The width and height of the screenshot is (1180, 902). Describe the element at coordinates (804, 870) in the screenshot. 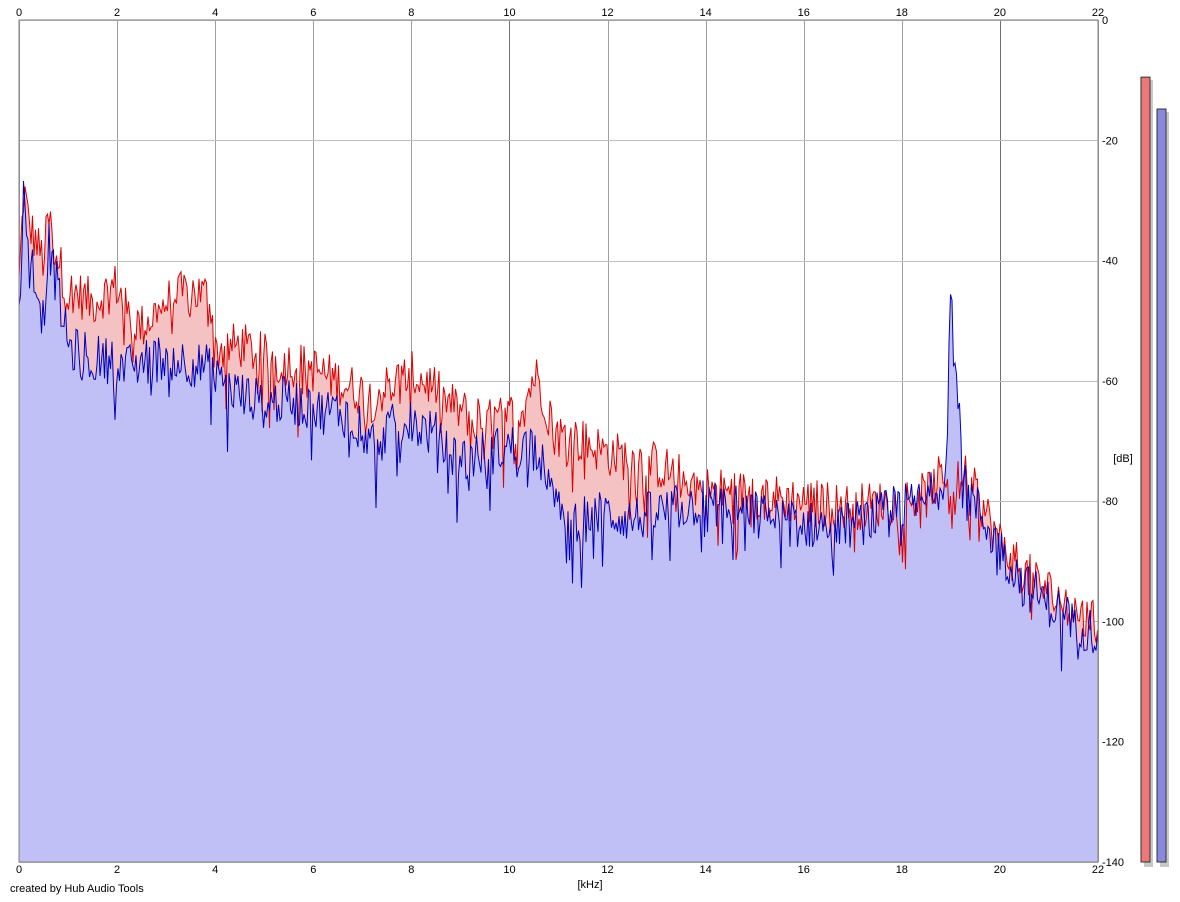

I see `x-tick-label-bottom: 16` at that location.